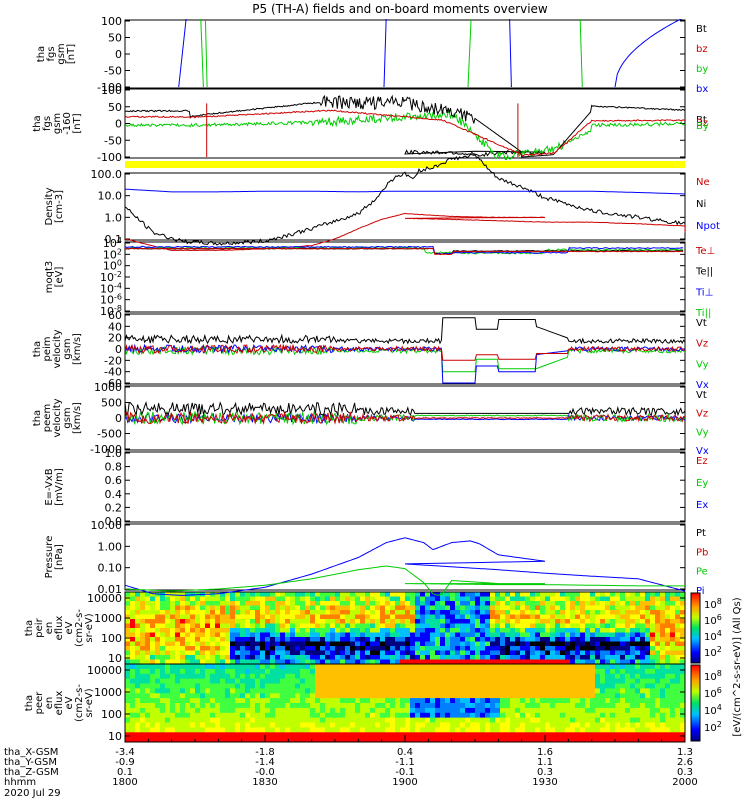  Describe the element at coordinates (405, 133) in the screenshot. I see `series-fgs2-Bz` at that location.